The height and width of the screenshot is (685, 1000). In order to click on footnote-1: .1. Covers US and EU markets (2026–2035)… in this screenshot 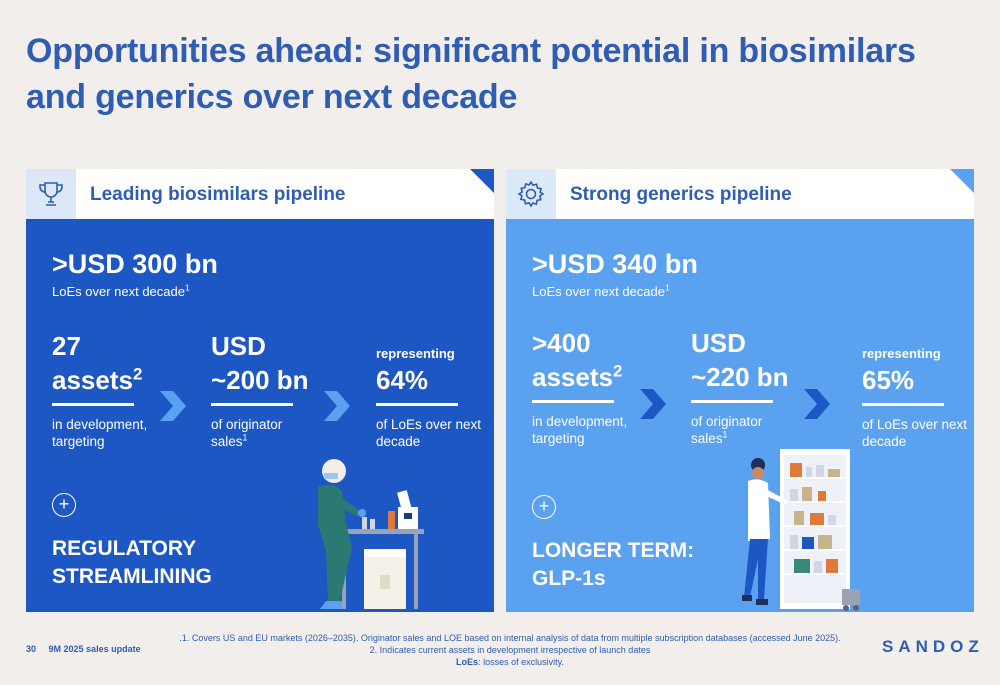, I will do `click(510, 638)`.